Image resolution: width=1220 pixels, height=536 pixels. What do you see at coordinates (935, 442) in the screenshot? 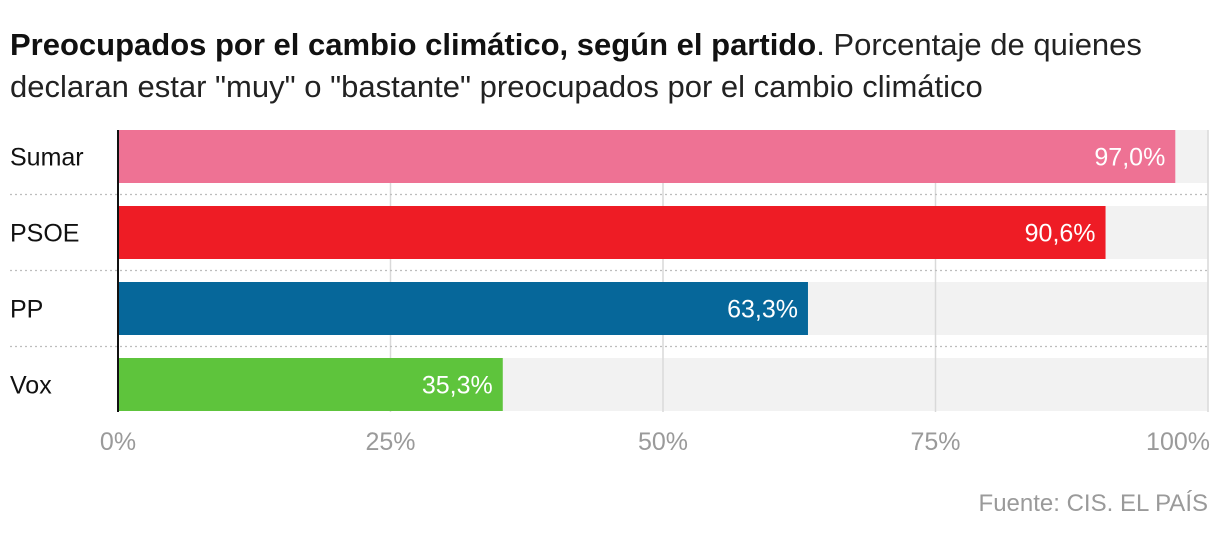
I see `tick-label: 75%` at bounding box center [935, 442].